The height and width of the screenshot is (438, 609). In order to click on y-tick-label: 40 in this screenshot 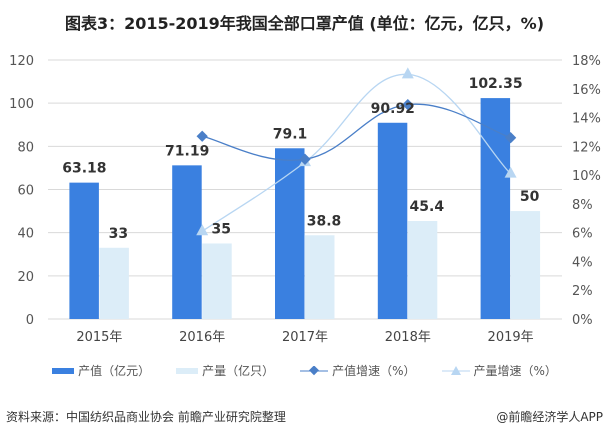, I will do `click(25, 234)`.